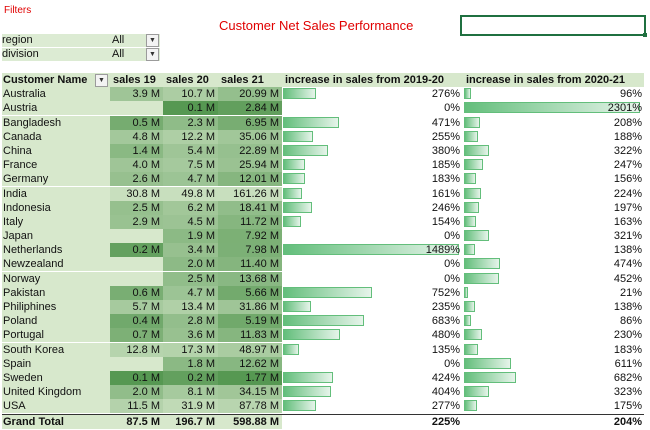  I want to click on sales-21-cell: 6.95 M, so click(250, 122).